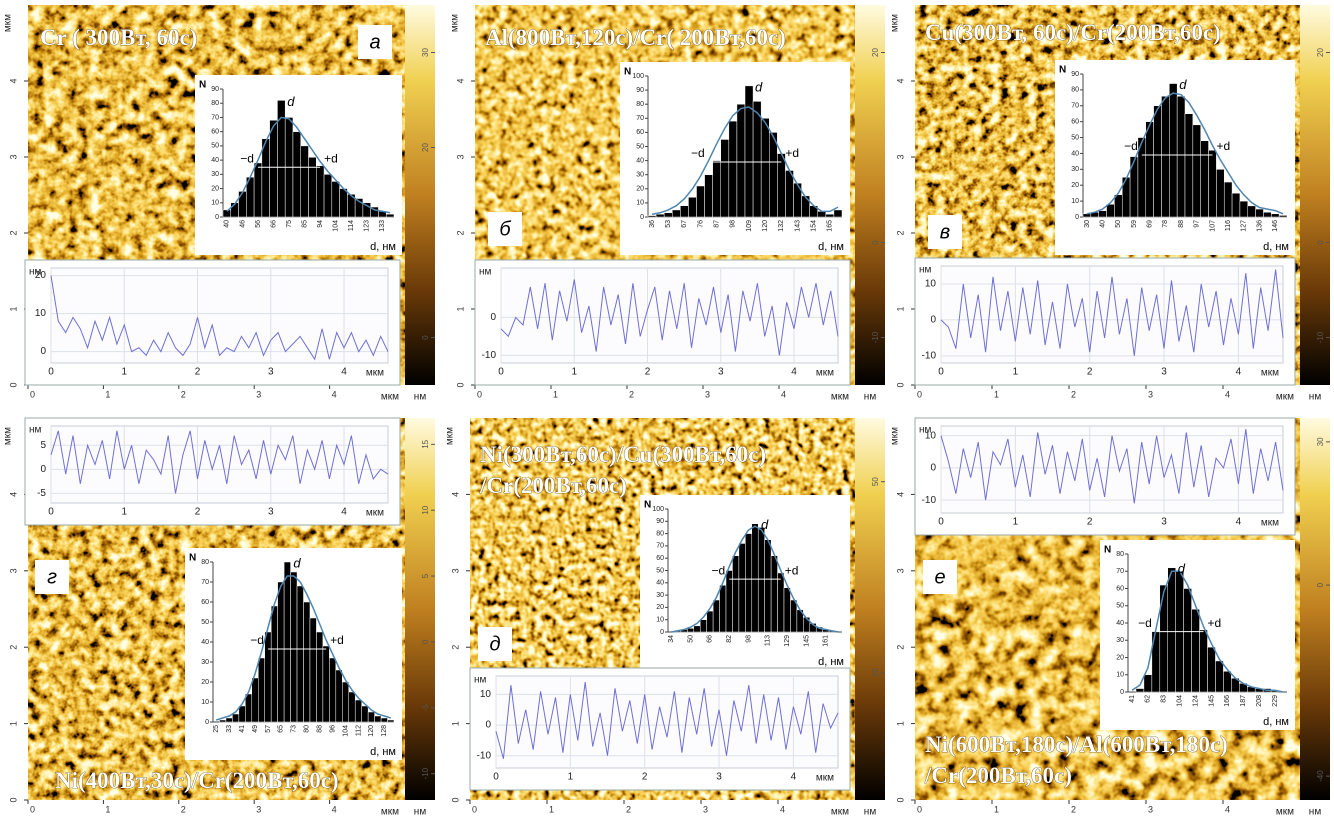 Image resolution: width=1334 pixels, height=822 pixels. Describe the element at coordinates (1181, 224) in the screenshot. I see `x-tick-label: 88` at that location.